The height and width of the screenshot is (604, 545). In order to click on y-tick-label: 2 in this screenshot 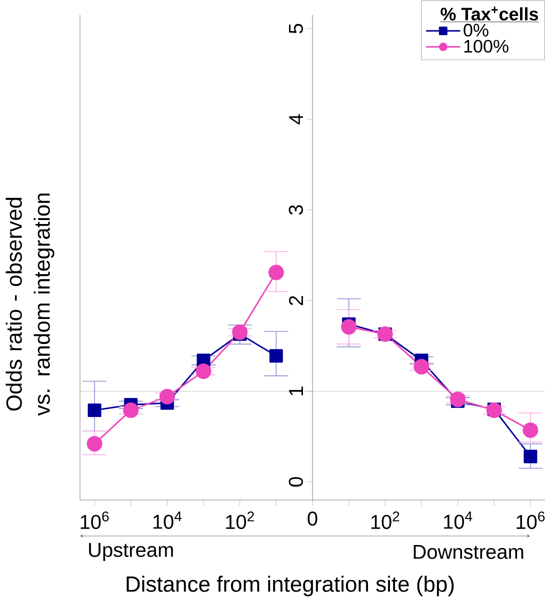, I will do `click(296, 301)`.